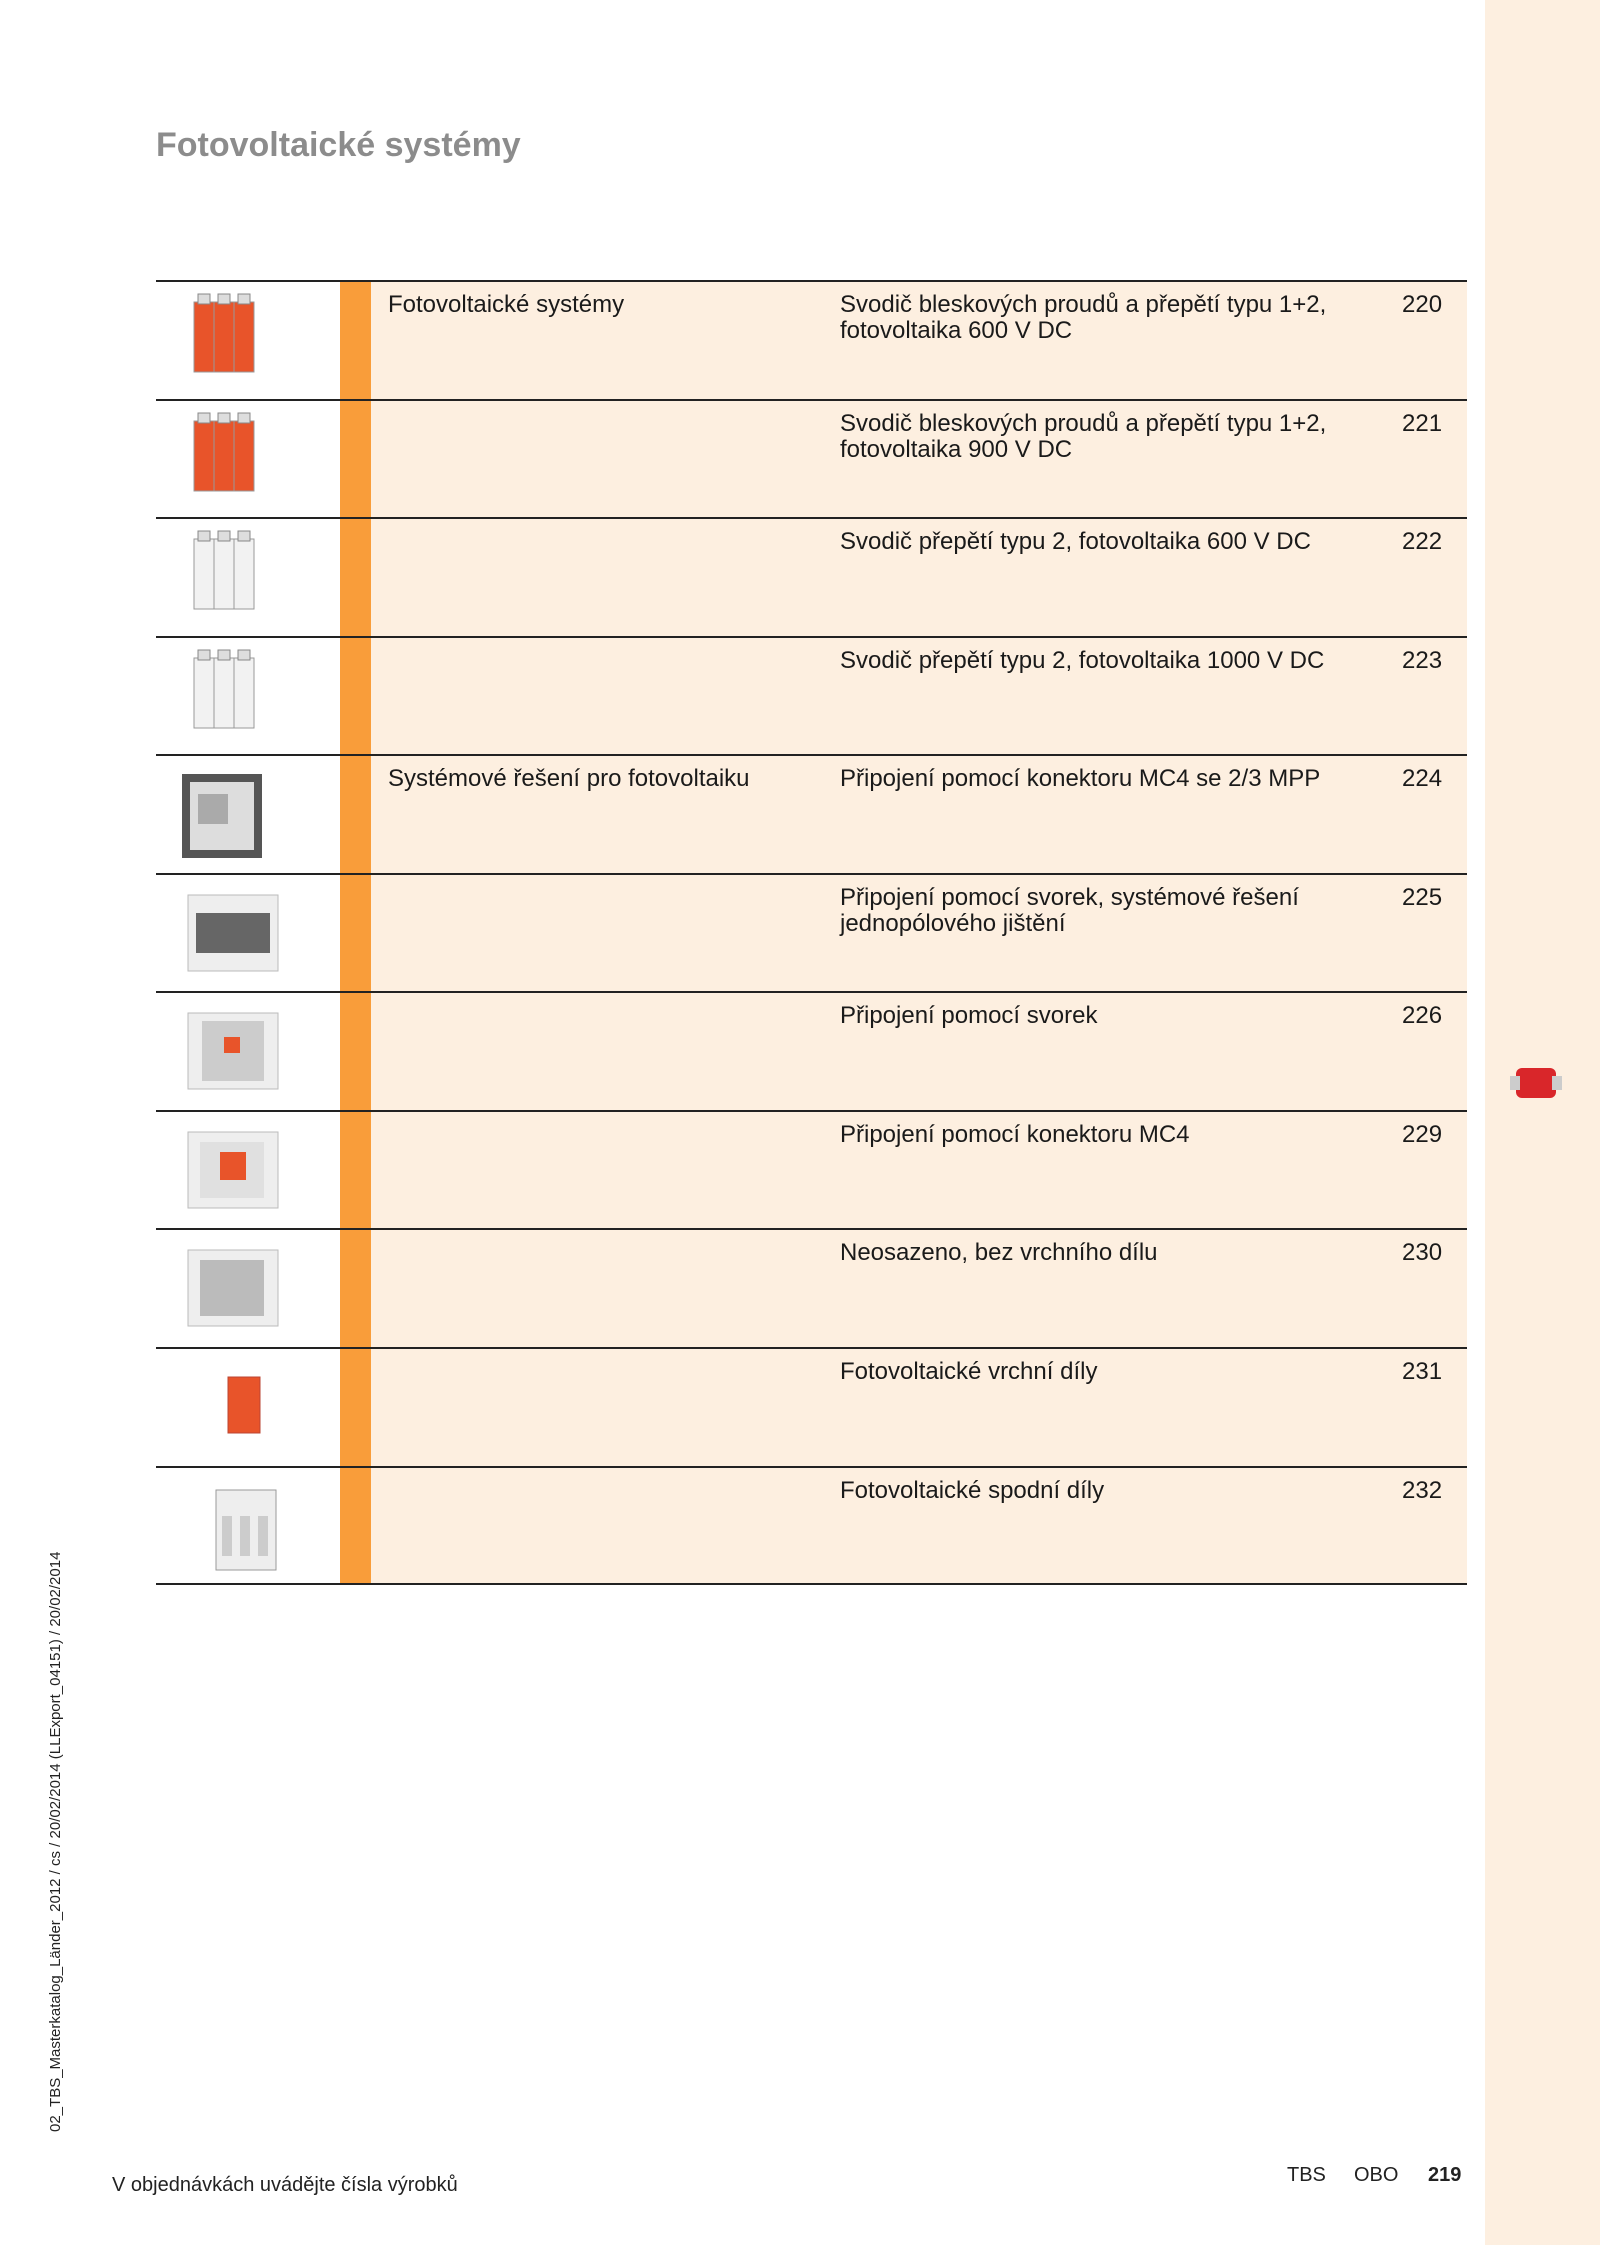 Image resolution: width=1600 pixels, height=2245 pixels. I want to click on description-line: Fotovoltaické spodní díly, so click(972, 1490).